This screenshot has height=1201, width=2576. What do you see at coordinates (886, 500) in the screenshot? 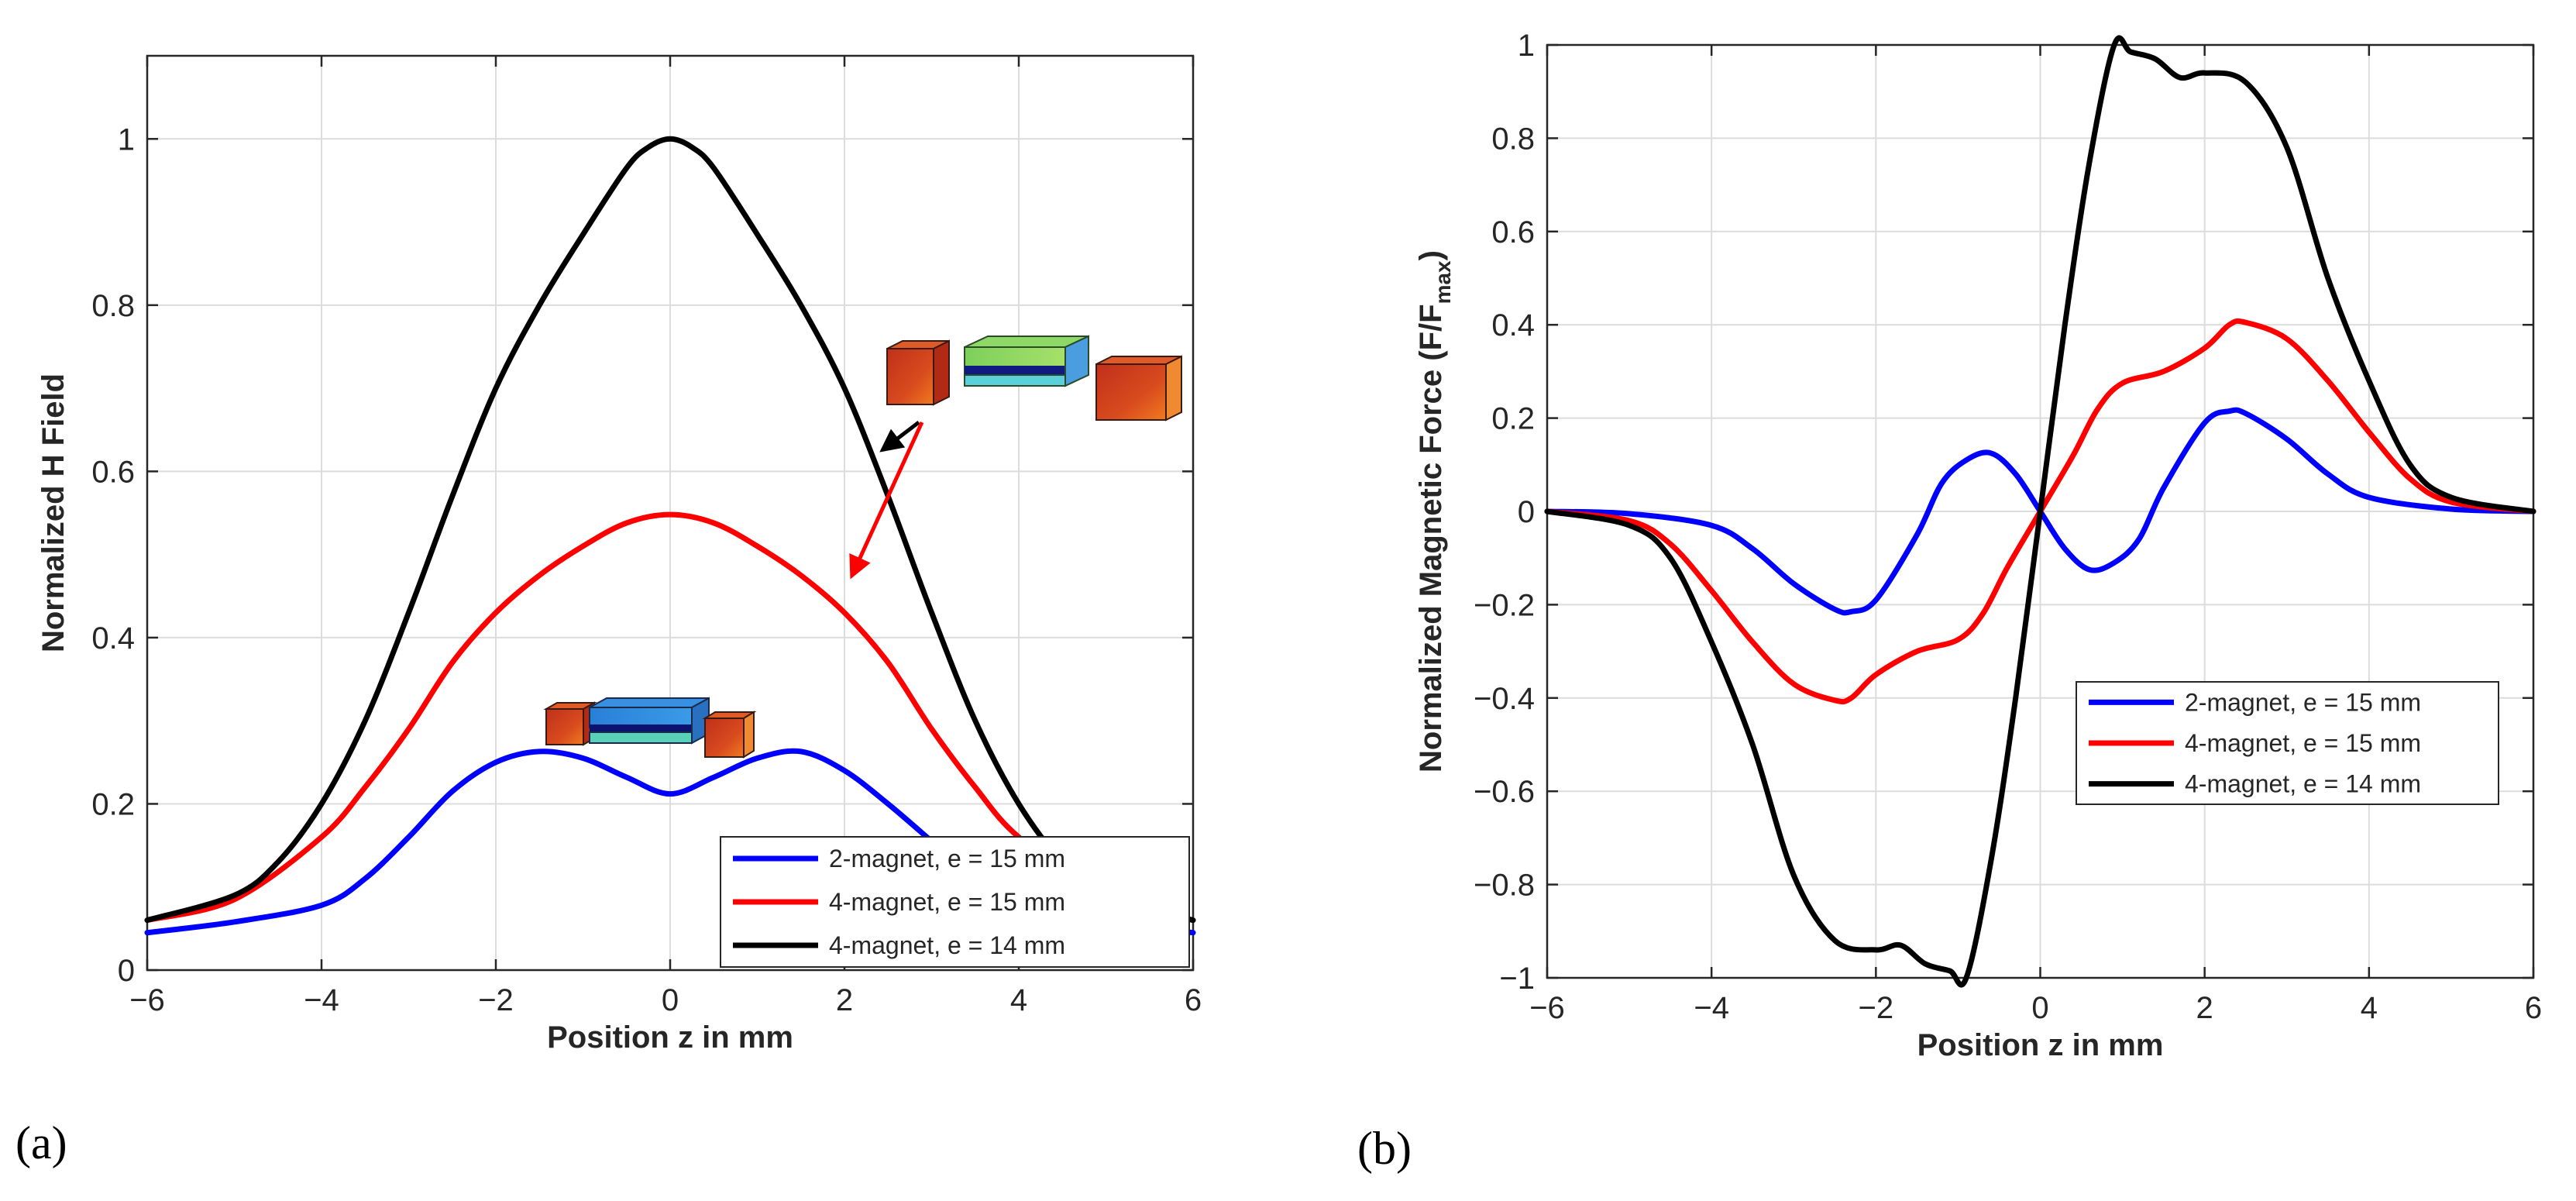
I see `inset-arrow-red` at bounding box center [886, 500].